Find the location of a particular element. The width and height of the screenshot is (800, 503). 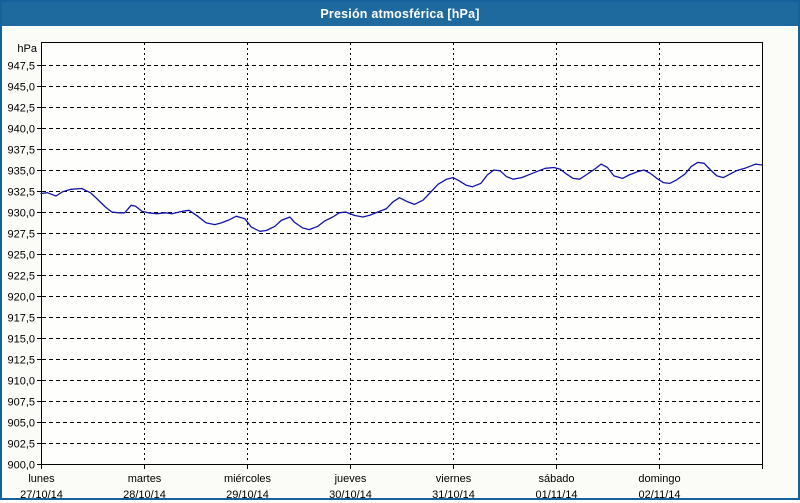

x-date-label: 27/10/14 is located at coordinates (41, 493).